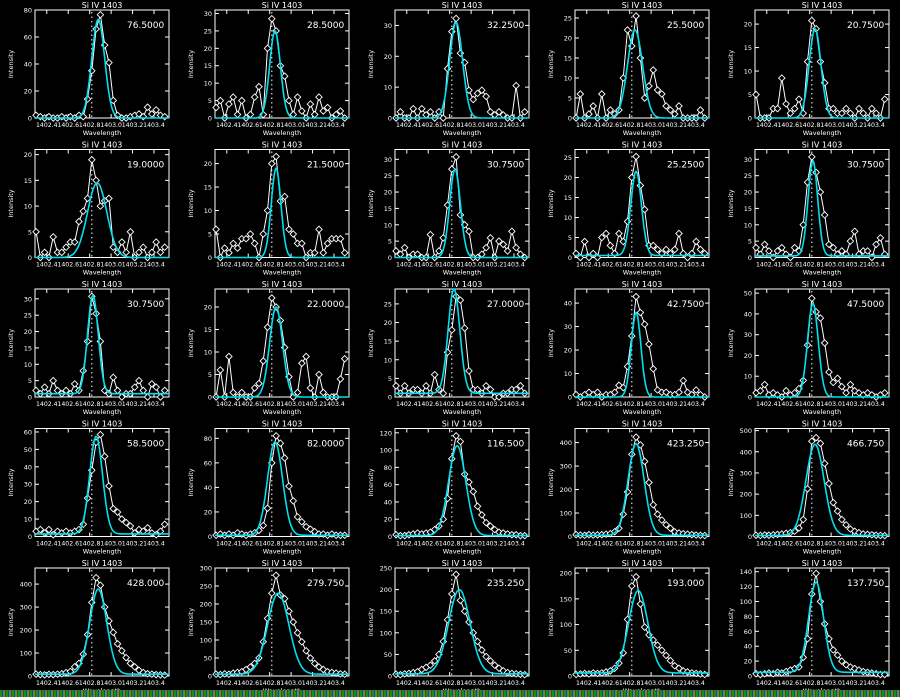 Image resolution: width=900 pixels, height=697 pixels. I want to click on x-tick-label: 1402.6, so click(788, 404).